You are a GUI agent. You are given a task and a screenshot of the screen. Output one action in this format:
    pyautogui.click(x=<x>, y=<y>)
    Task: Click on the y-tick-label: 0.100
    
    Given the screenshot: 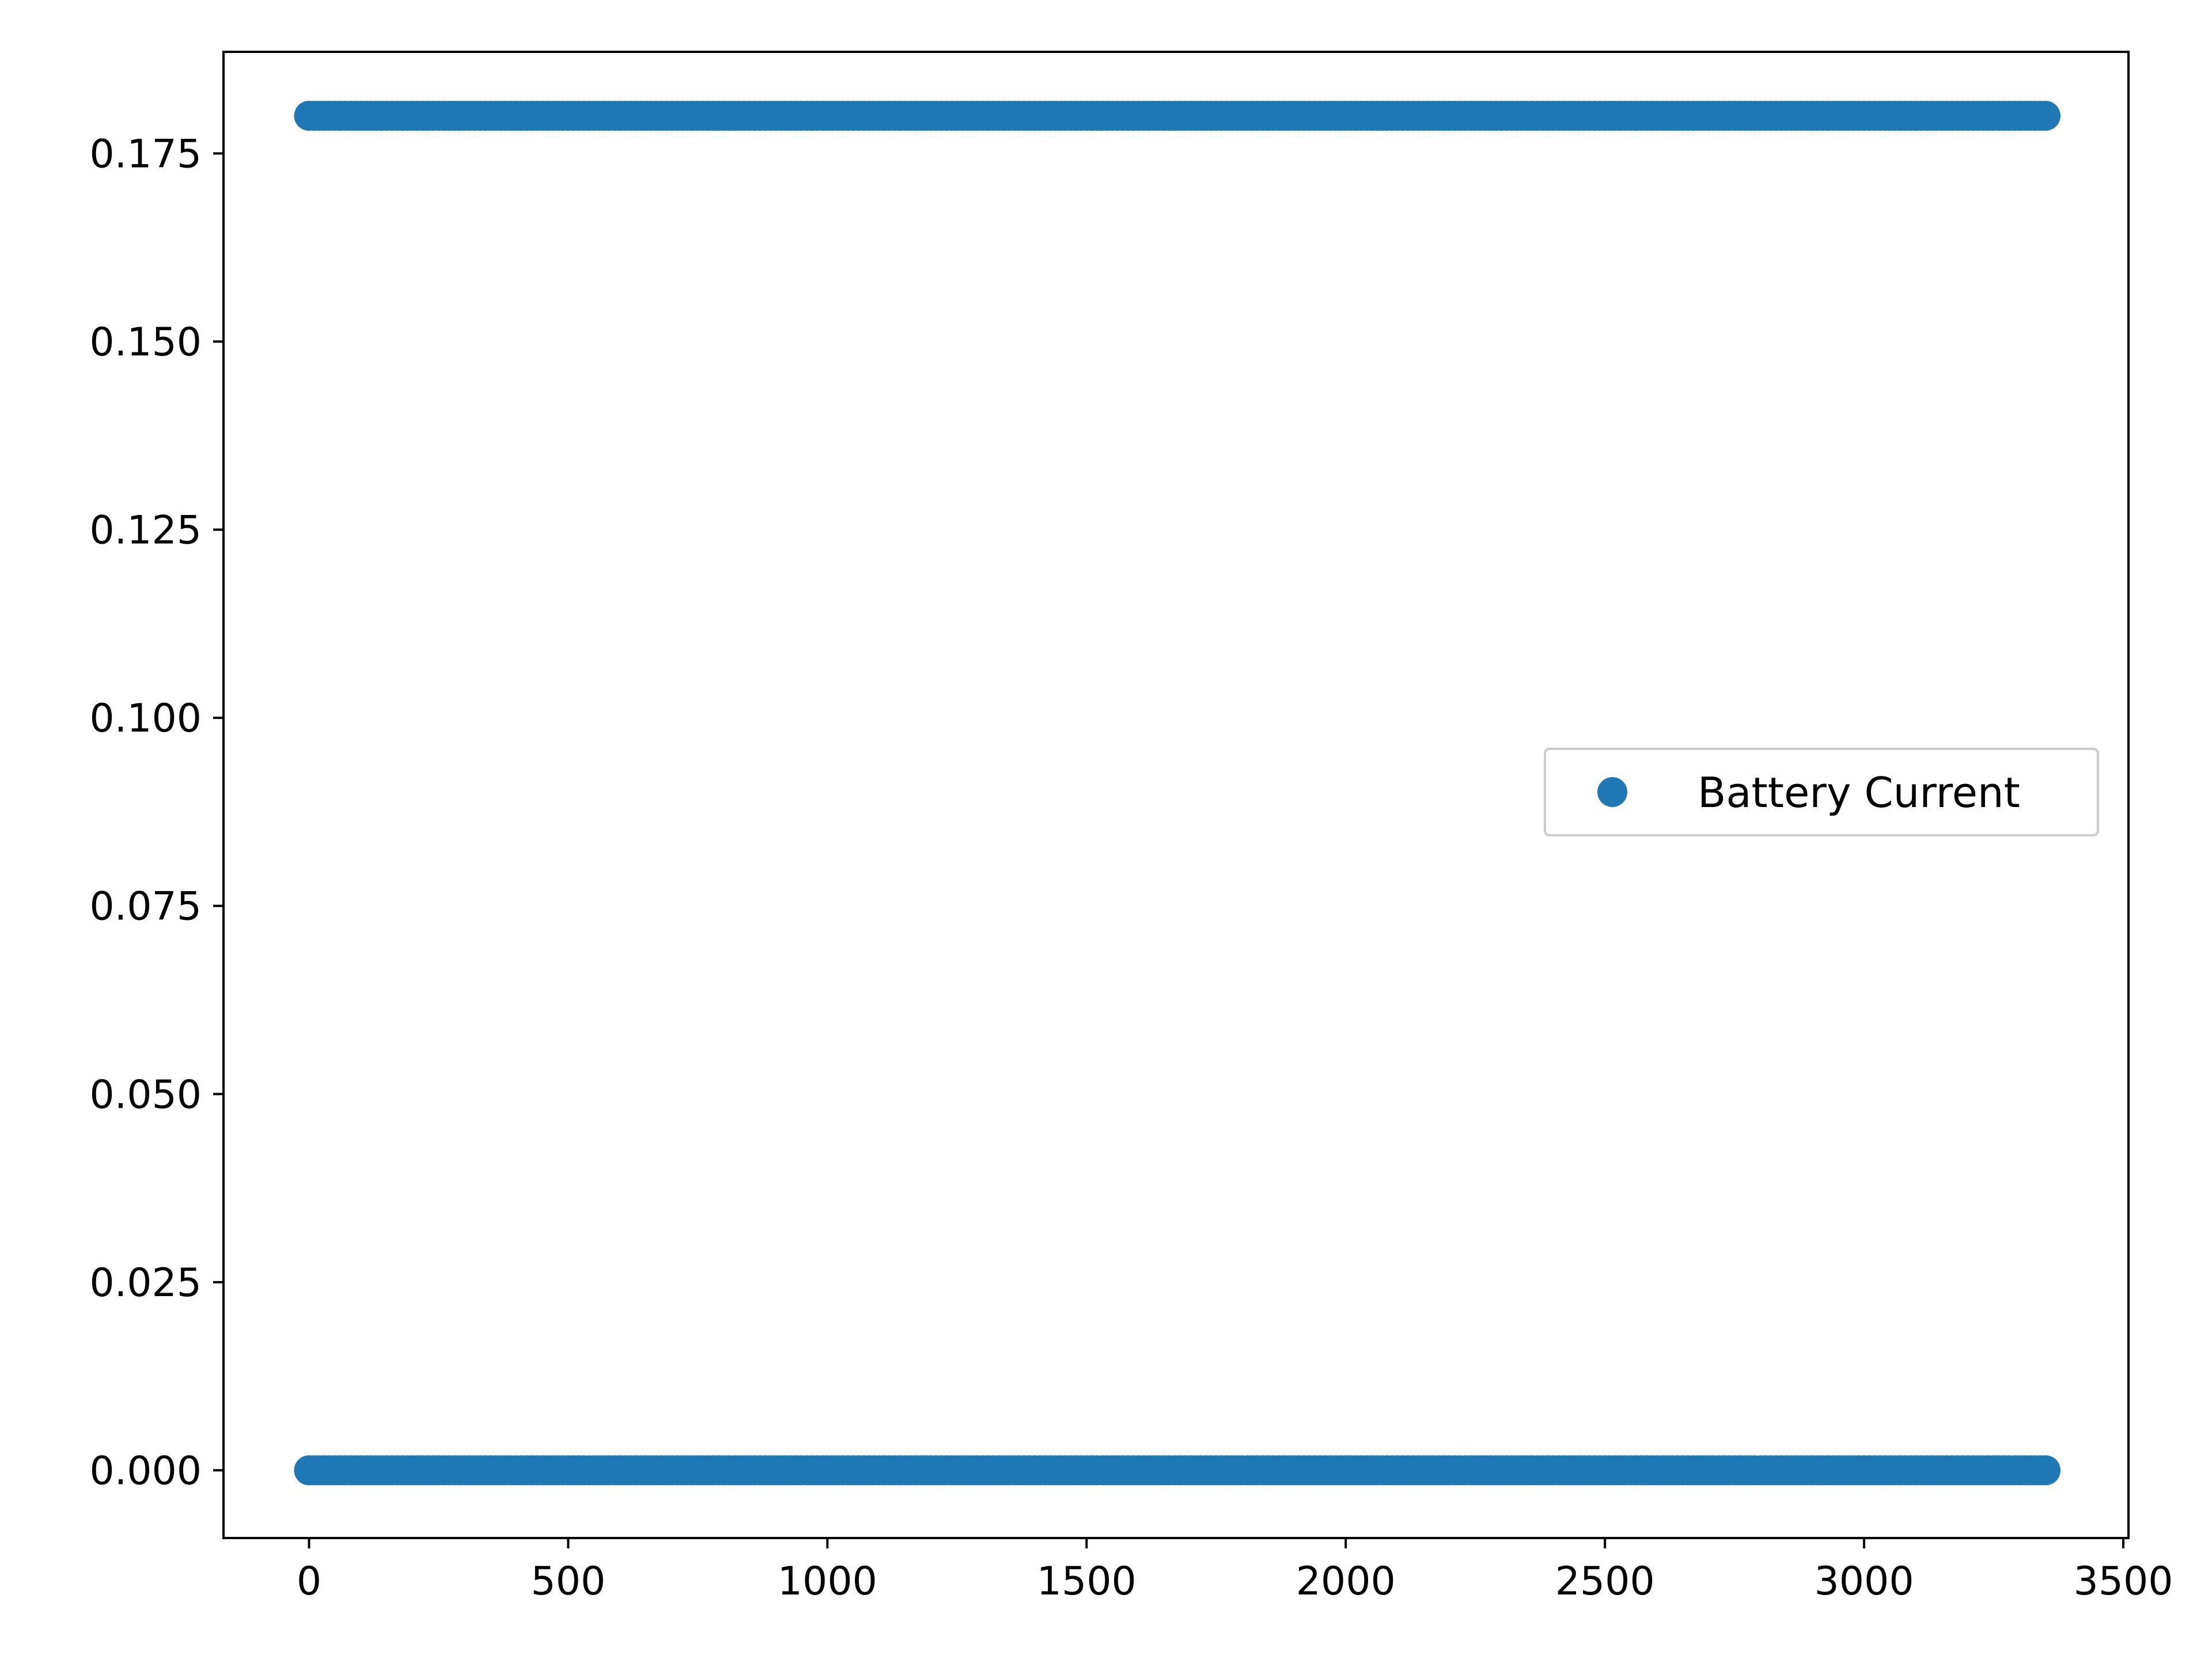 What is the action you would take?
    pyautogui.click(x=145, y=718)
    